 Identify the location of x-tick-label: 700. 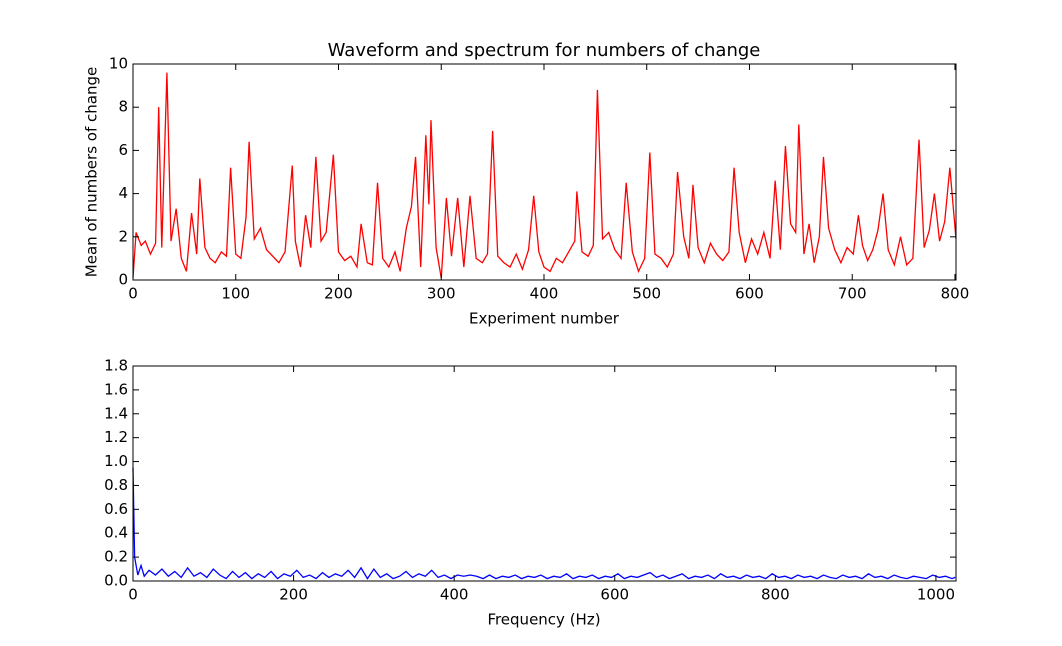
(852, 294).